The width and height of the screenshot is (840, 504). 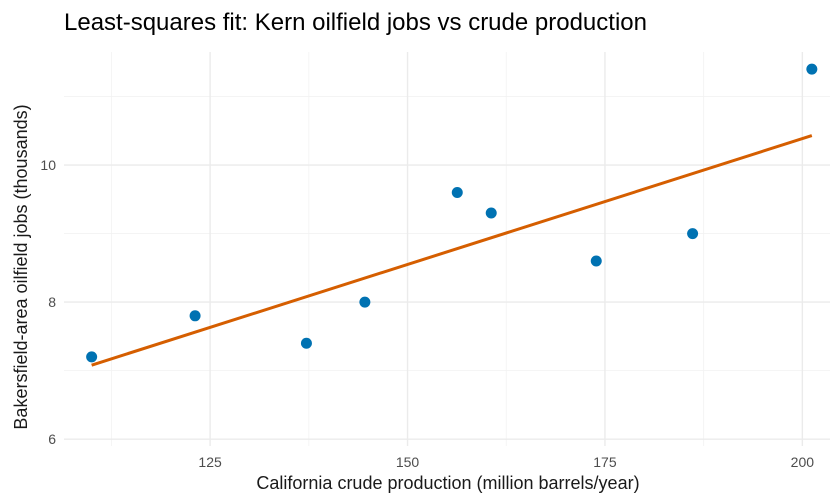 I want to click on y-tick-label: 6, so click(x=52, y=439).